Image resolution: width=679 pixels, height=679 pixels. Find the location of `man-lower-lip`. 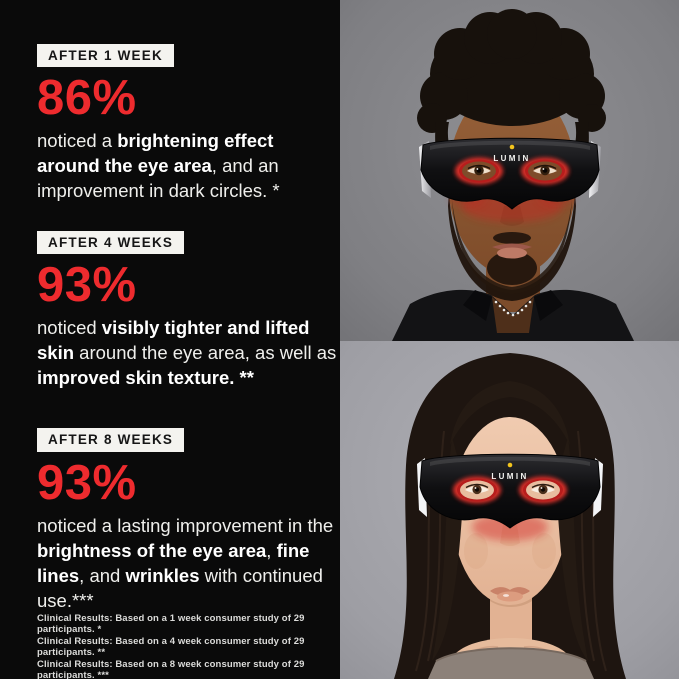

man-lower-lip is located at coordinates (512, 253).